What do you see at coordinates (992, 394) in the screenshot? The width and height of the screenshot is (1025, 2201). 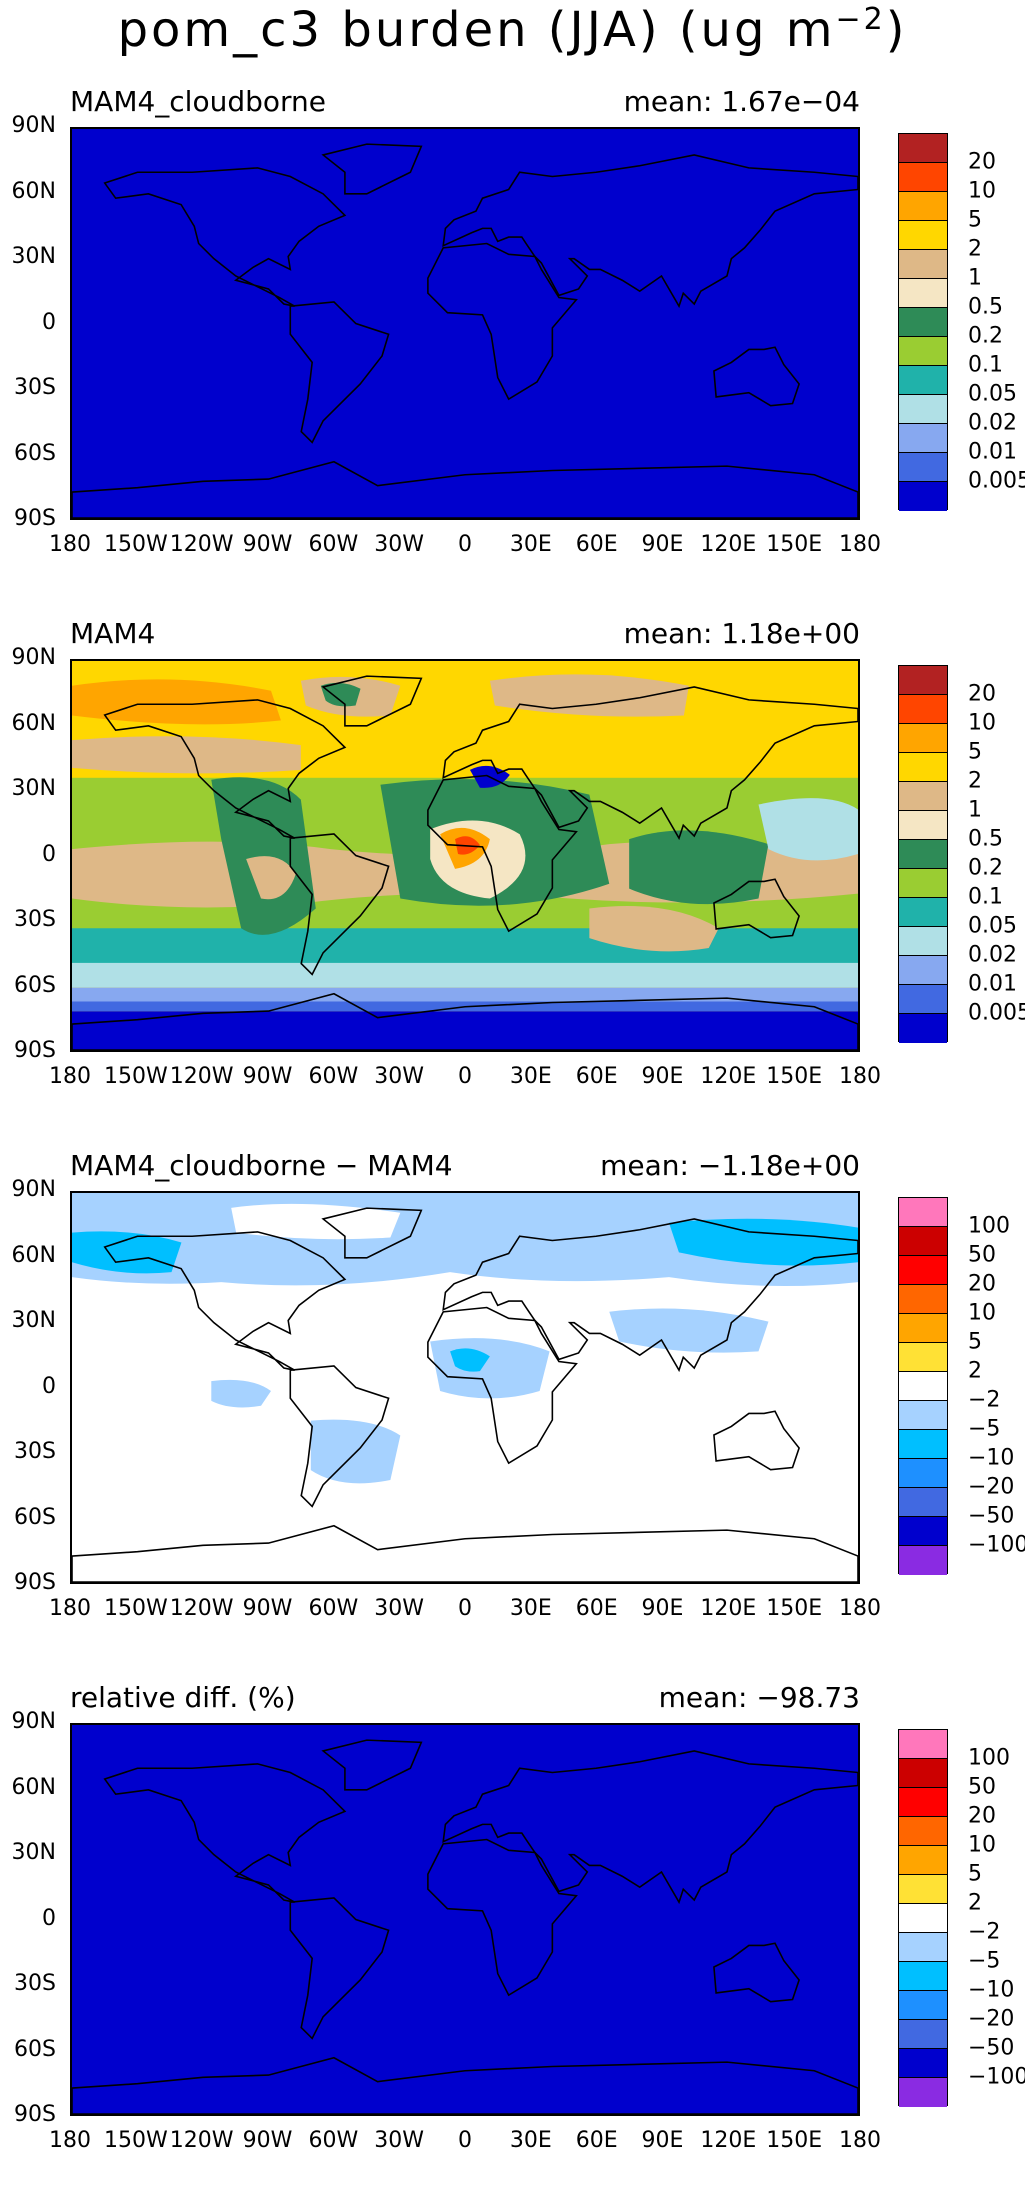 I see `colorbar-tick-label: 0.05` at bounding box center [992, 394].